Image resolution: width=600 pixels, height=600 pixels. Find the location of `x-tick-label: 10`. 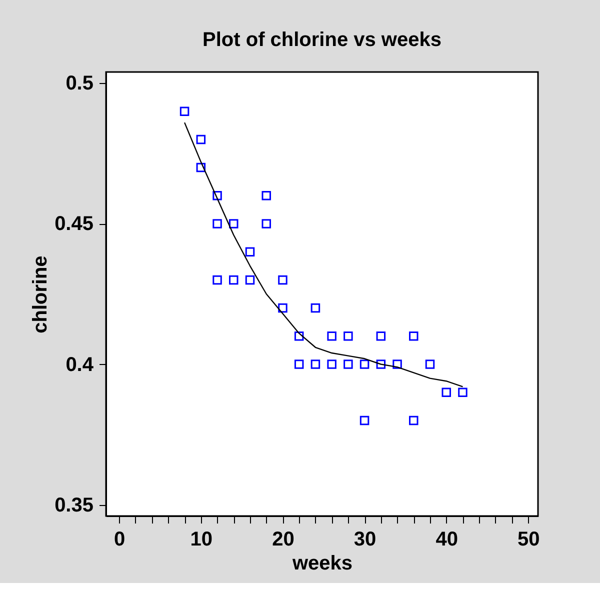

x-tick-label: 10 is located at coordinates (201, 539).